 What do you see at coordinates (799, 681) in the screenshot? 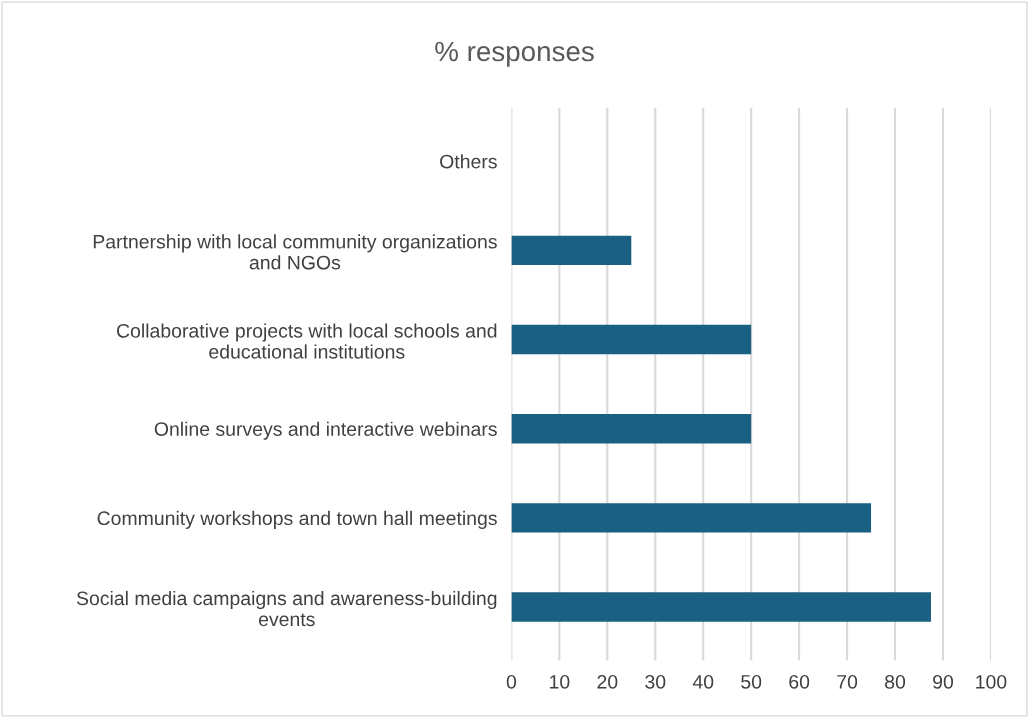
I see `x-tick-label: 60` at bounding box center [799, 681].